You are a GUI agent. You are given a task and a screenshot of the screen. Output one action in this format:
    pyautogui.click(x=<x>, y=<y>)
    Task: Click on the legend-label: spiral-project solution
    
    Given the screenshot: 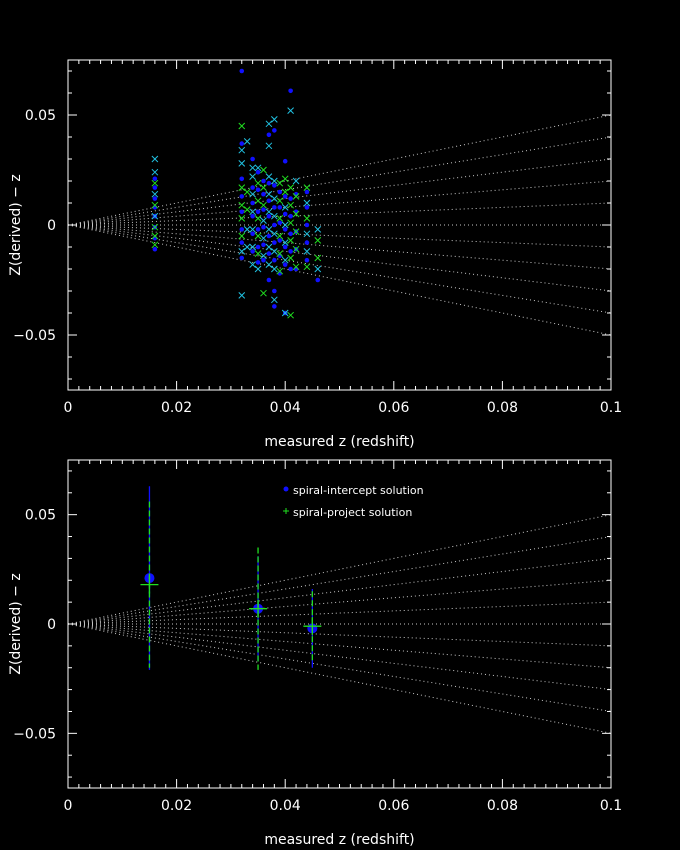 What is the action you would take?
    pyautogui.click(x=352, y=512)
    